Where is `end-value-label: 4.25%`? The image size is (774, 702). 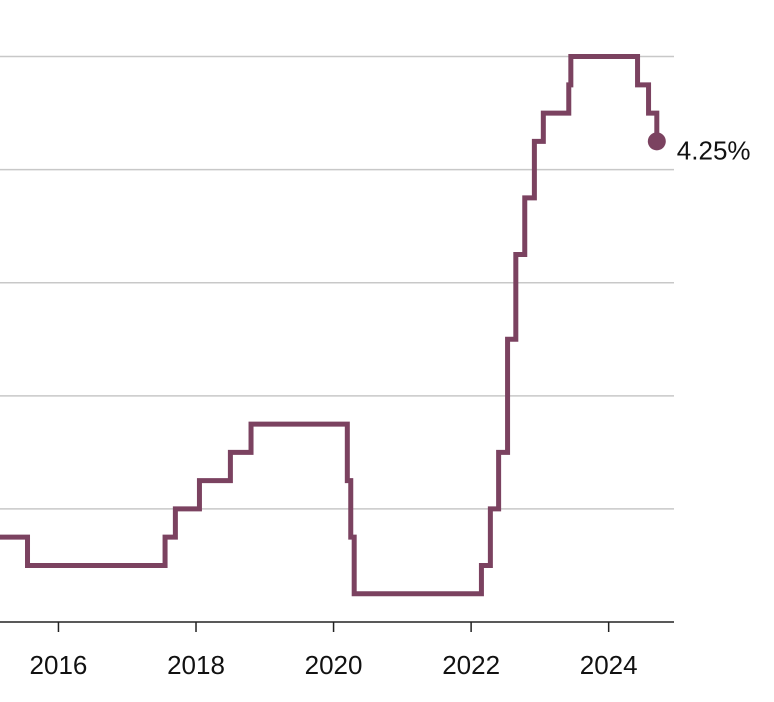
end-value-label: 4.25% is located at coordinates (714, 150).